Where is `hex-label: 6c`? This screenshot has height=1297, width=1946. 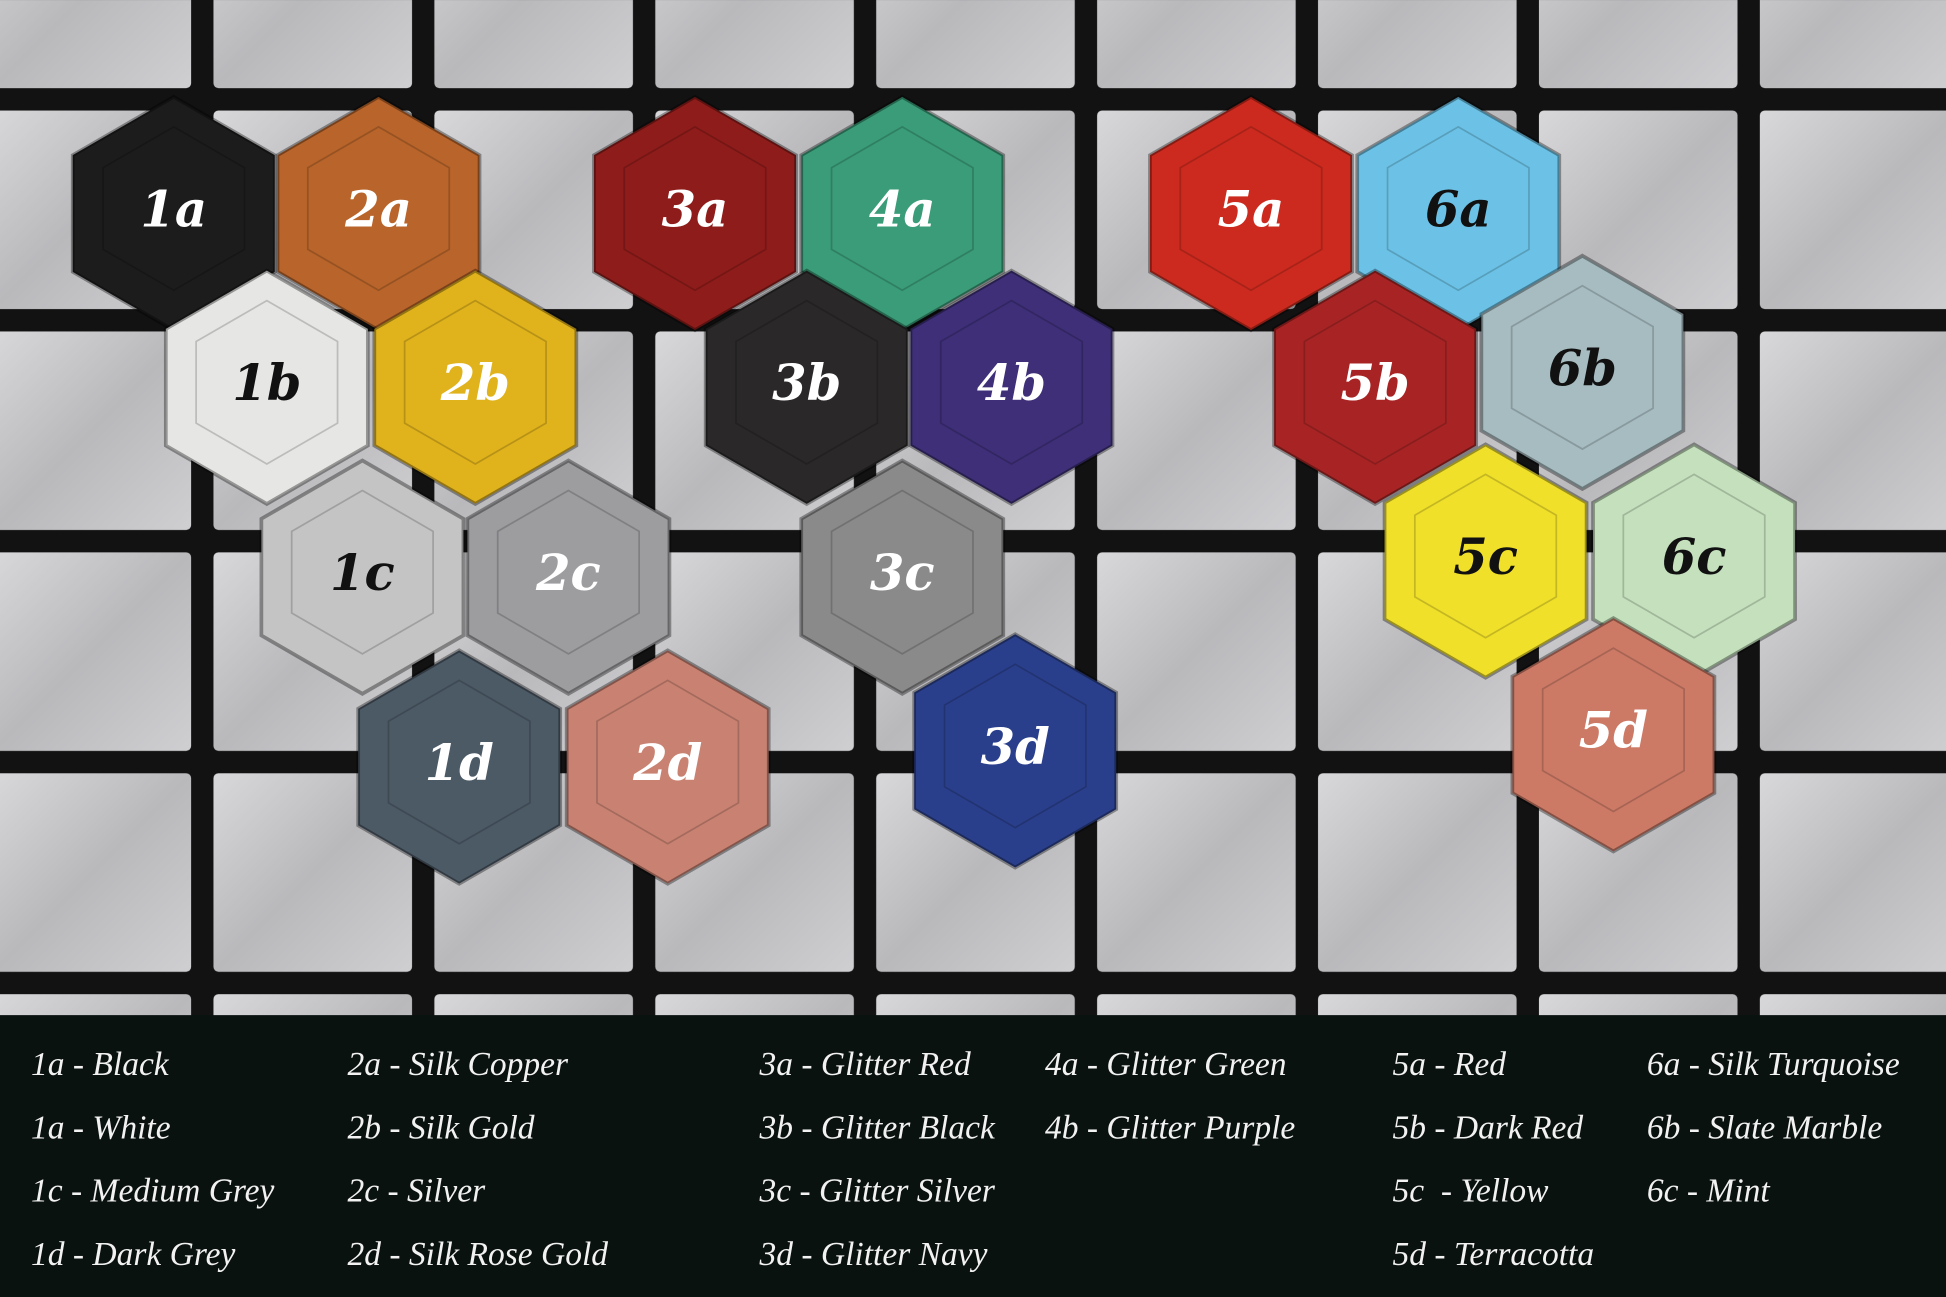 hex-label: 6c is located at coordinates (1694, 556).